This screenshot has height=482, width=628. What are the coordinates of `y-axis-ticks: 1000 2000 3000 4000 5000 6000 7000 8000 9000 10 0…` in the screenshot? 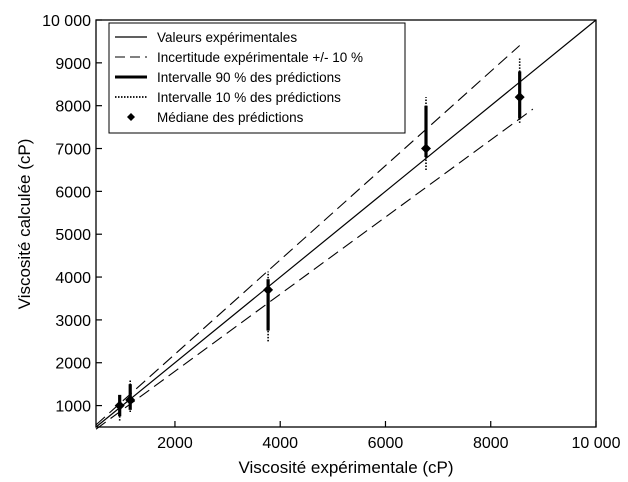 It's located at (72, 214).